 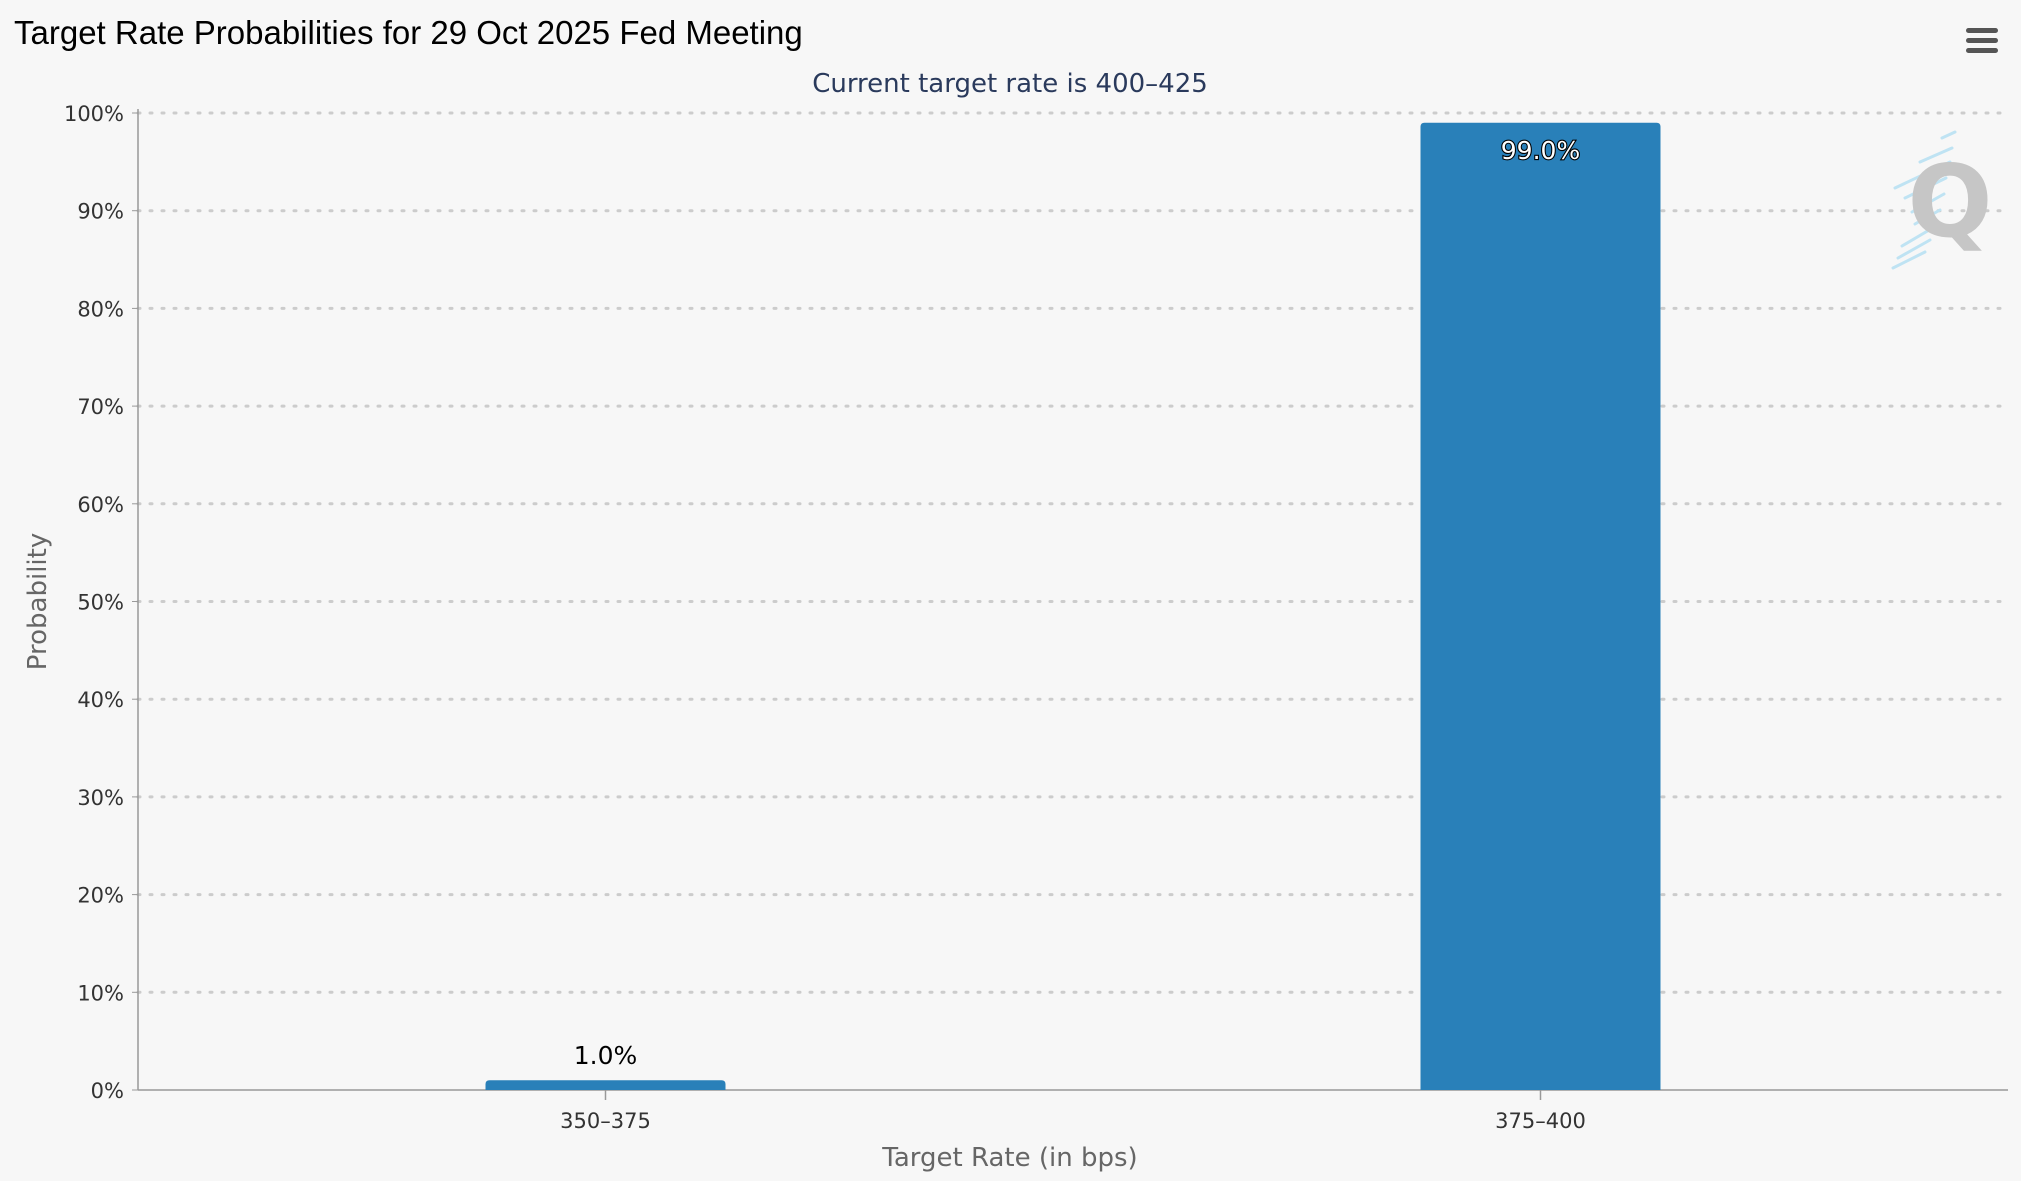 I want to click on y-tick-label: 20%, so click(x=100, y=896).